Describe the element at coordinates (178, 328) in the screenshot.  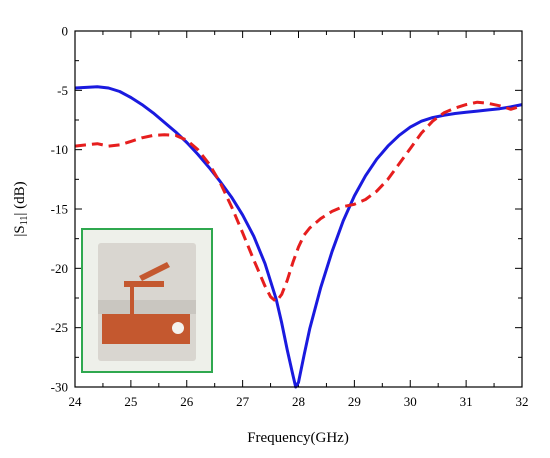
I see `inset-mounting-hole` at that location.